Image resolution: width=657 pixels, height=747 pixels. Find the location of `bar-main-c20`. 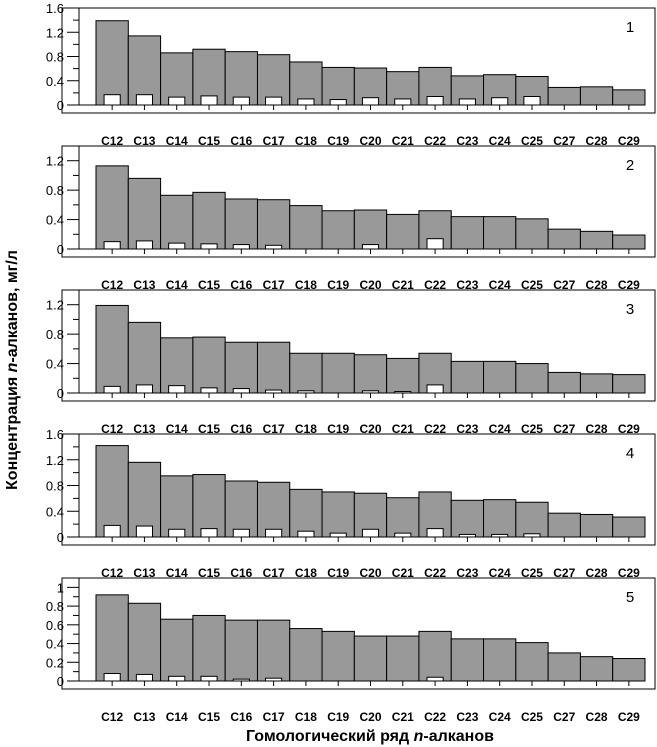

bar-main-c20 is located at coordinates (370, 374).